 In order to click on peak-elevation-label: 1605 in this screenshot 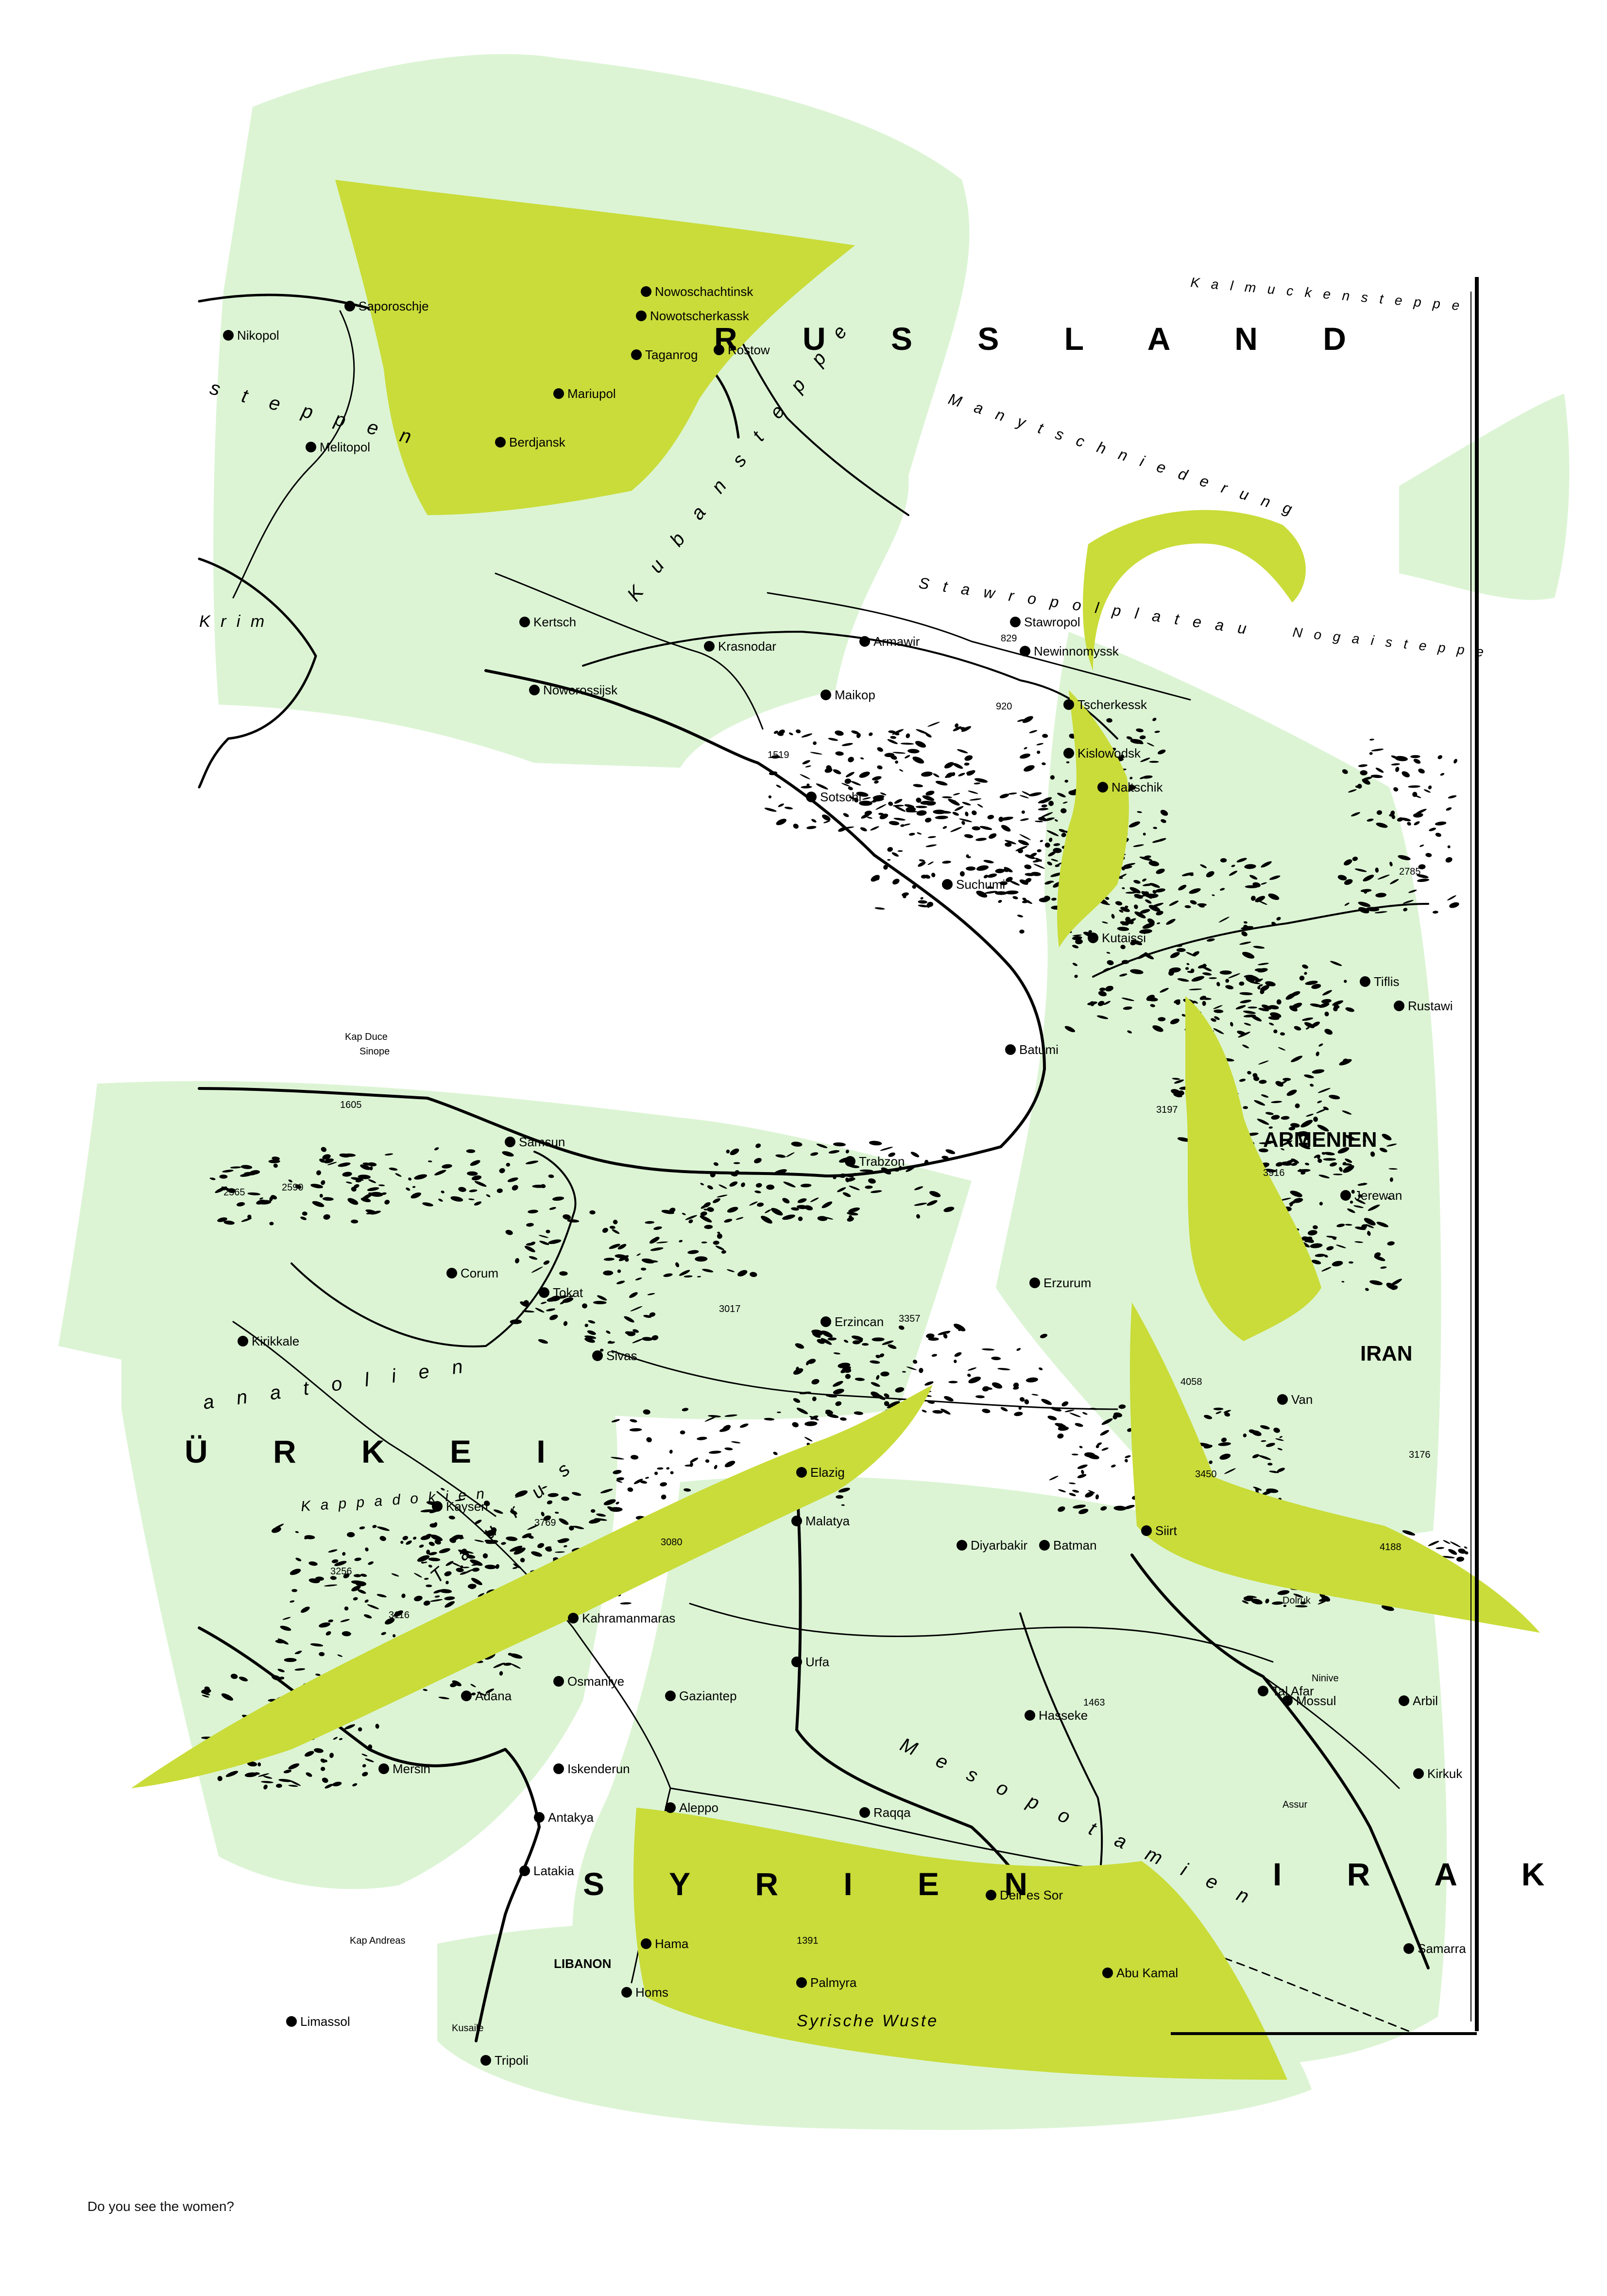, I will do `click(351, 1105)`.